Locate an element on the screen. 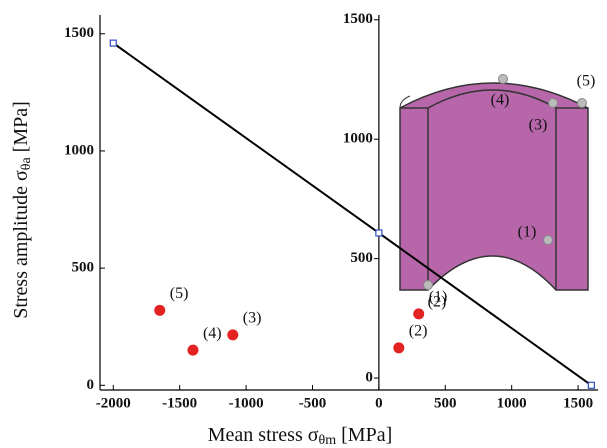 Image resolution: width=607 pixels, height=448 pixels. x-tick-label: 1500 is located at coordinates (578, 403).